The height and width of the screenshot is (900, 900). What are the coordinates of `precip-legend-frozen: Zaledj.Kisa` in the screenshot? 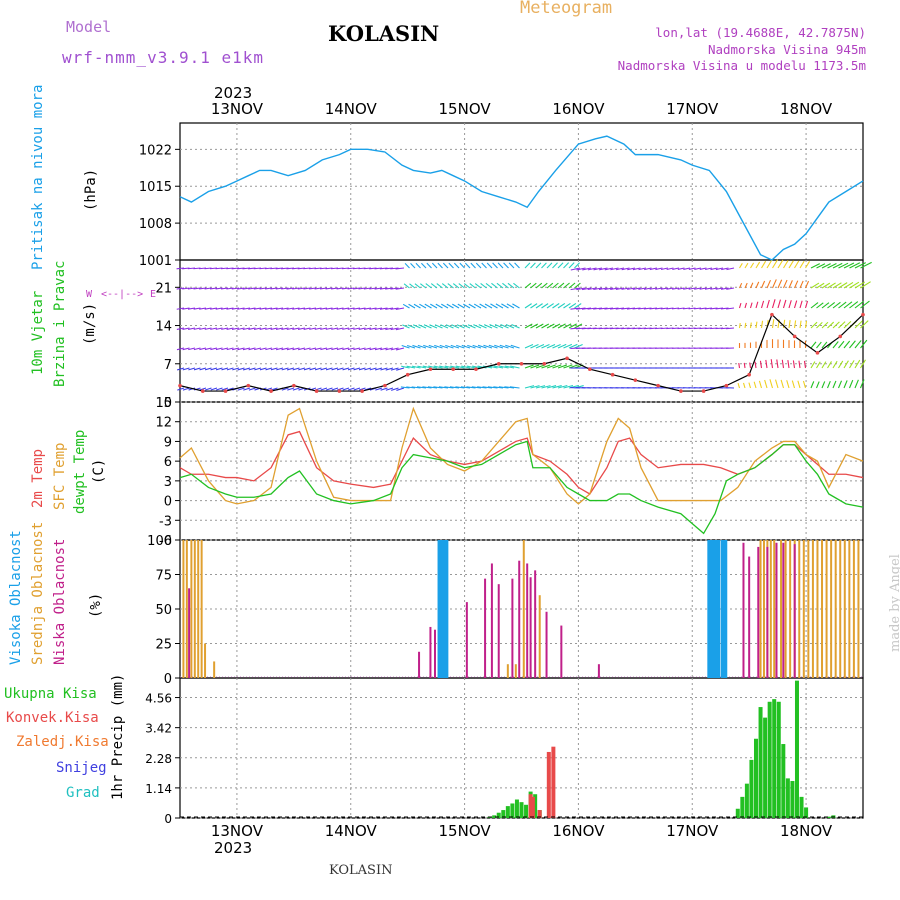 It's located at (62, 742).